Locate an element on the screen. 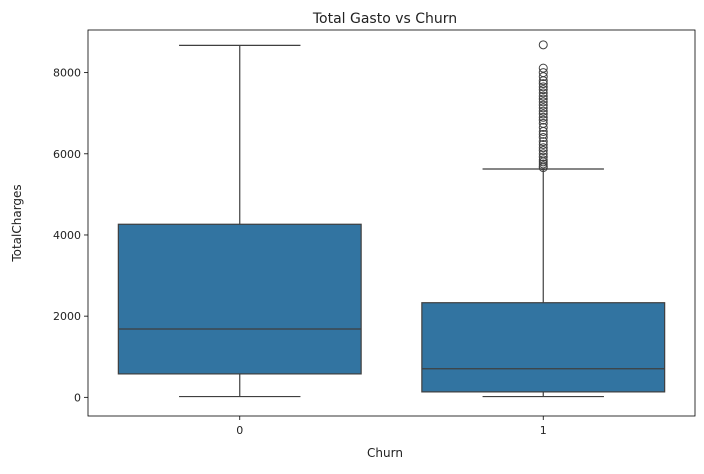 The width and height of the screenshot is (704, 474). y-tick-label: 4000 is located at coordinates (67, 235).